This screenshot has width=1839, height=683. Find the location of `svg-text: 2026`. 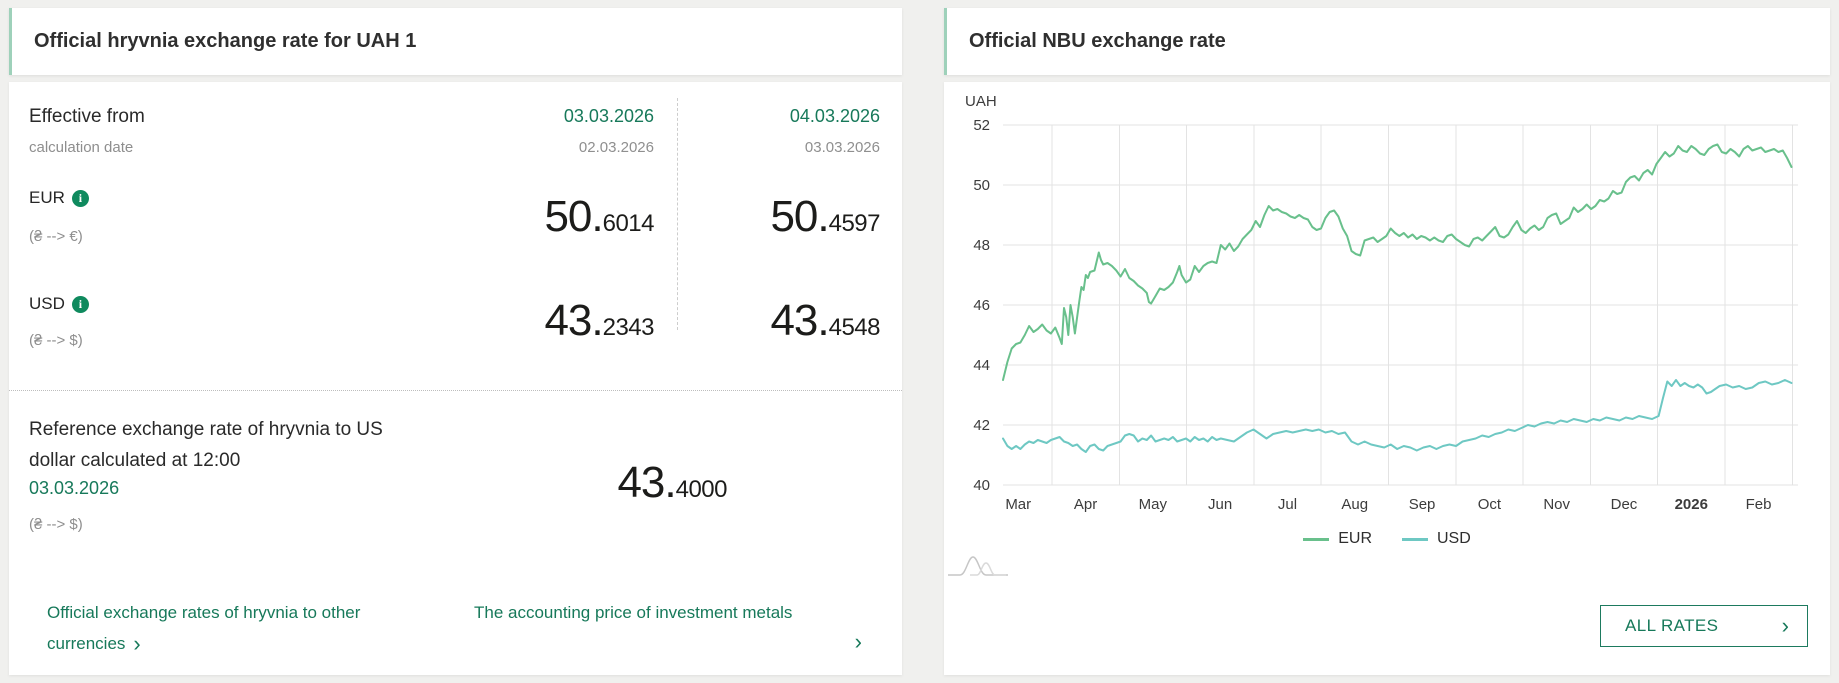

svg-text: 2026 is located at coordinates (1691, 504).